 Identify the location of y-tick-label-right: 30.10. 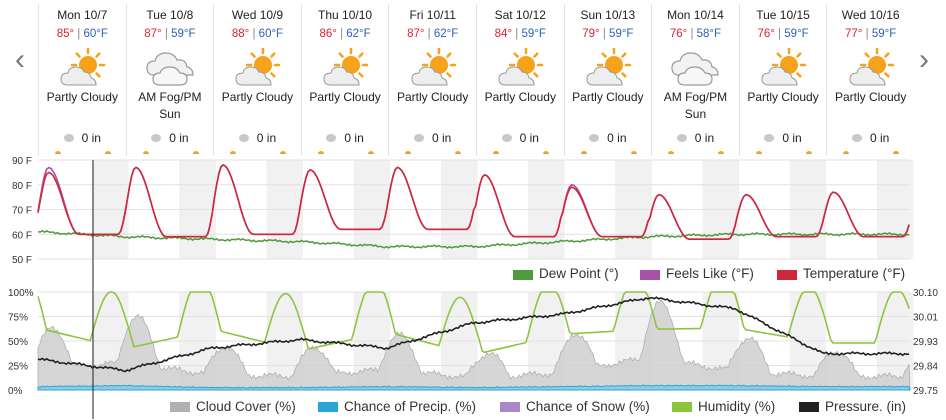
(925, 293).